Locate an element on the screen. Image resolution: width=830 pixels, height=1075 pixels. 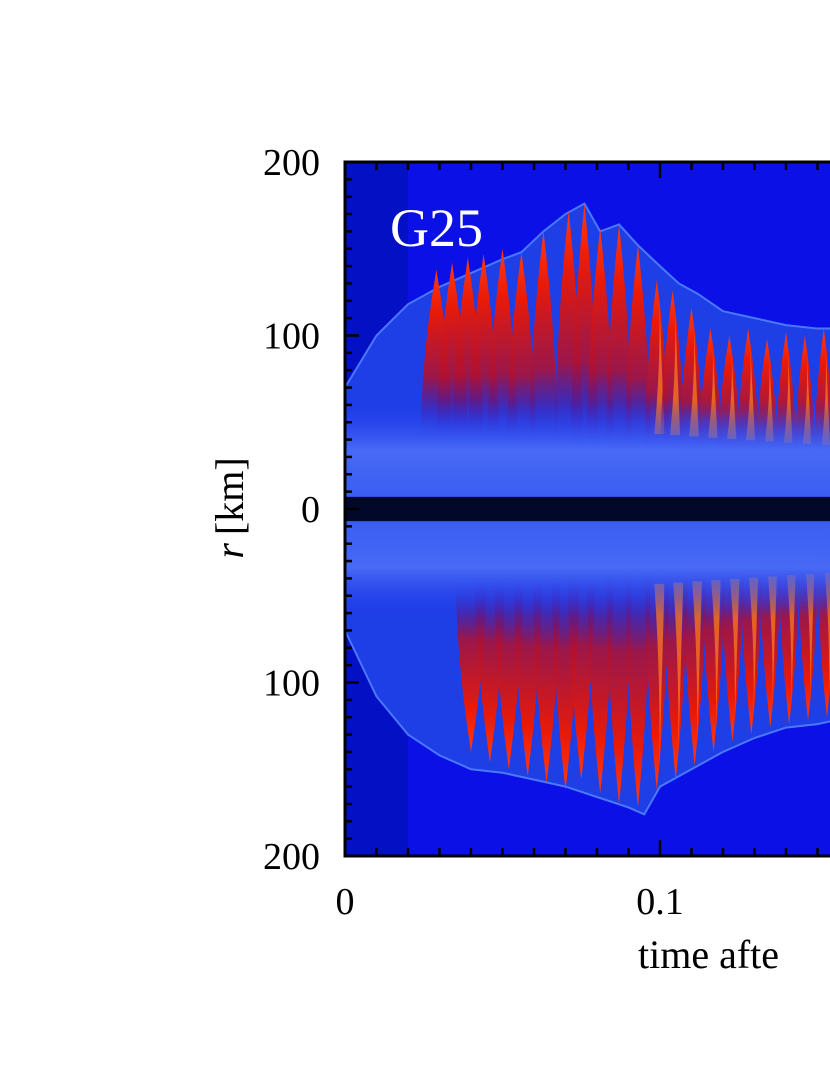
y-tick-label: 0 is located at coordinates (310, 510).